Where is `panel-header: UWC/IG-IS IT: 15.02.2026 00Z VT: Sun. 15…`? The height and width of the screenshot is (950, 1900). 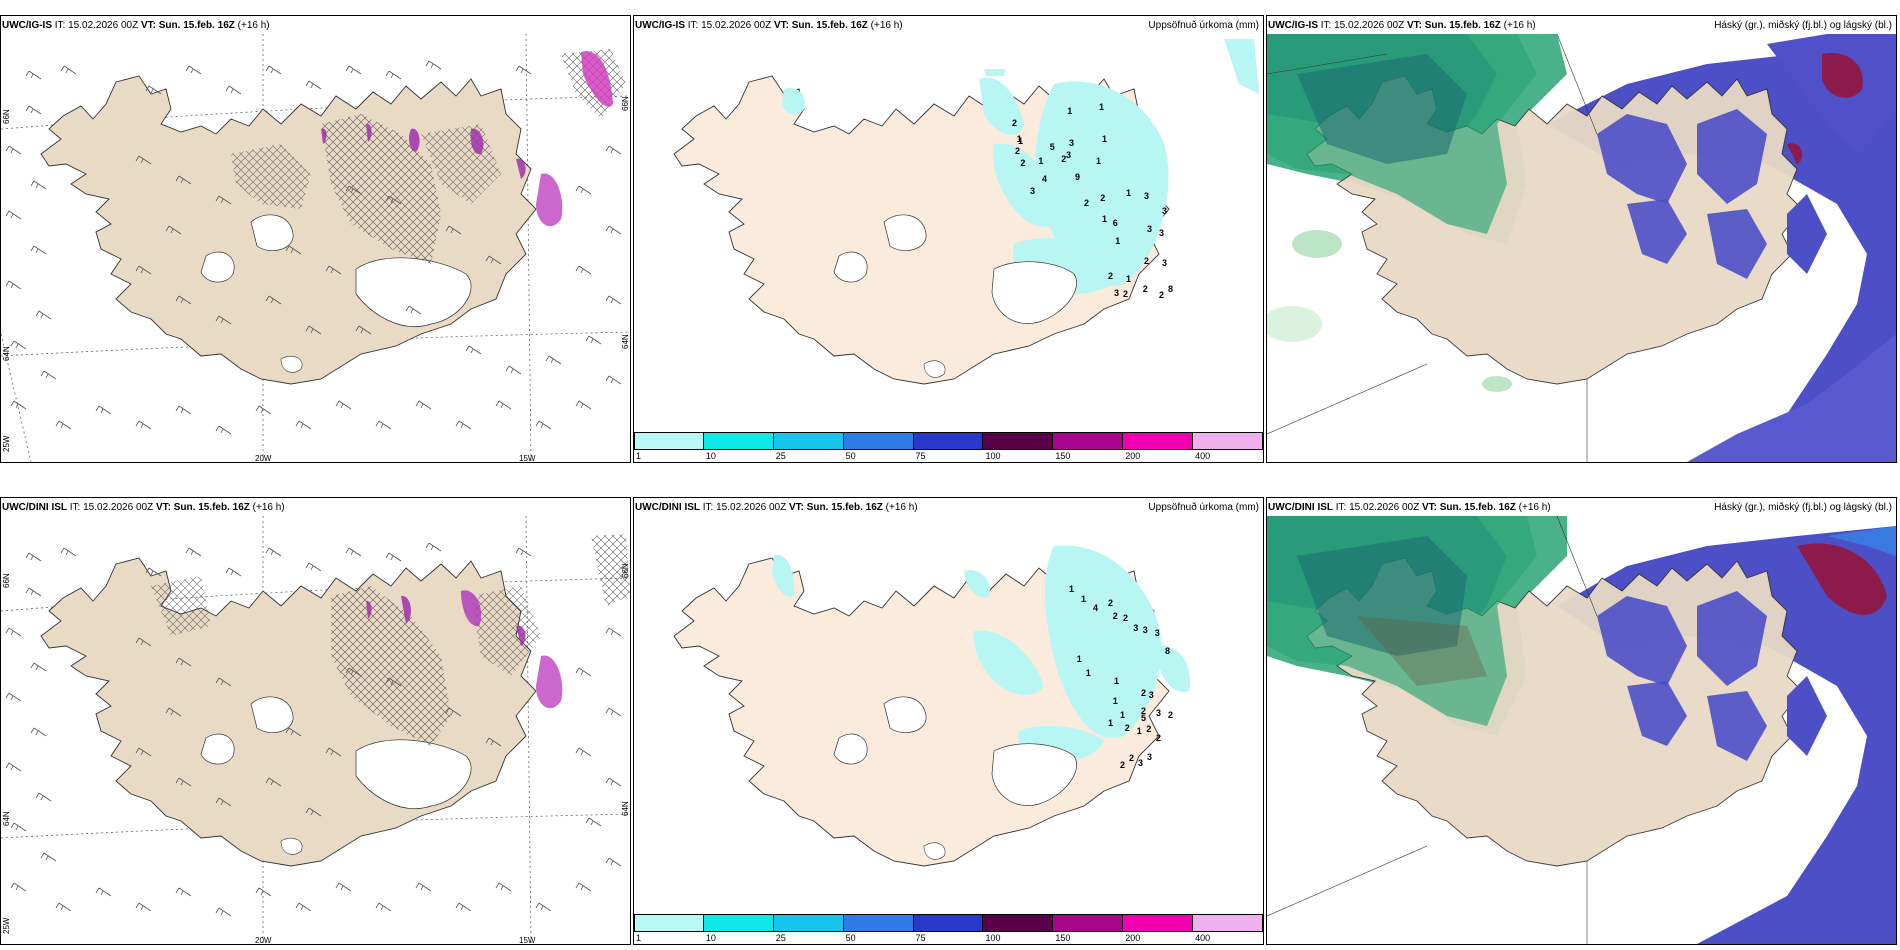 panel-header: UWC/IG-IS IT: 15.02.2026 00Z VT: Sun. 15… is located at coordinates (314, 25).